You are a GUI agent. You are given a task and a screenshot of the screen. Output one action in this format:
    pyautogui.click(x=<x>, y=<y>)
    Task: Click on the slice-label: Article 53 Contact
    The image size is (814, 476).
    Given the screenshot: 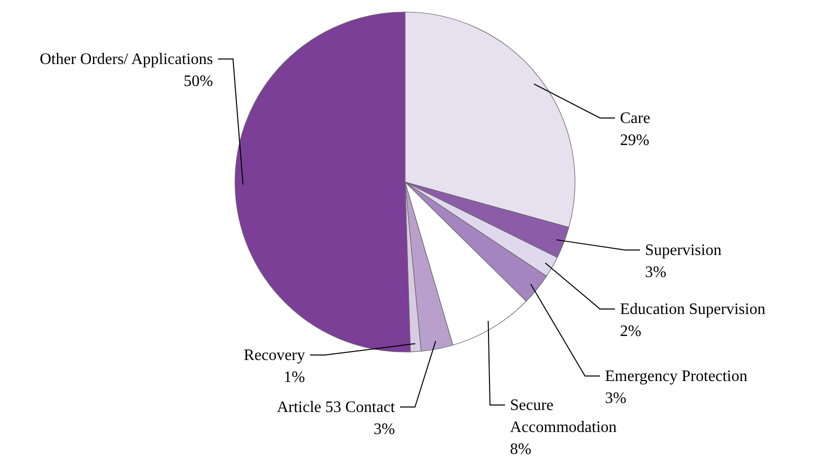 What is the action you would take?
    pyautogui.click(x=336, y=407)
    